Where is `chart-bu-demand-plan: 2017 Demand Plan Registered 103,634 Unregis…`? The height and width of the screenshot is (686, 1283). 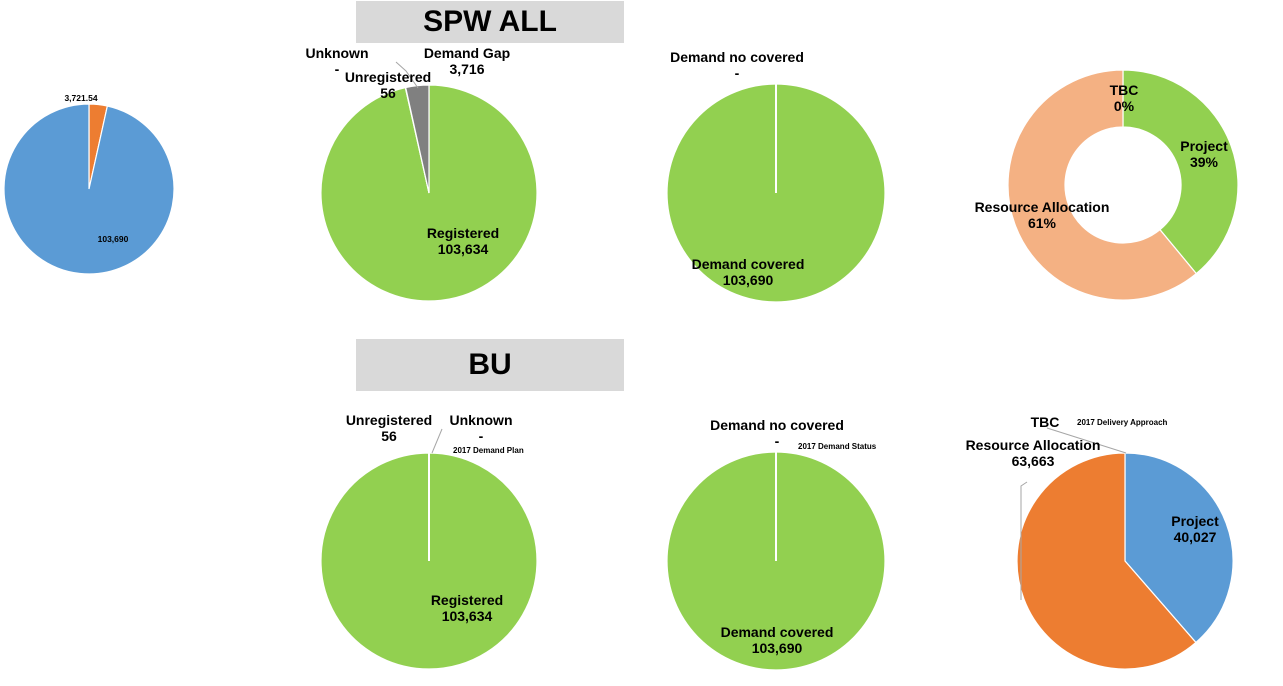
chart-bu-demand-plan: 2017 Demand Plan Registered 103,634 Unregis… is located at coordinates (429, 541).